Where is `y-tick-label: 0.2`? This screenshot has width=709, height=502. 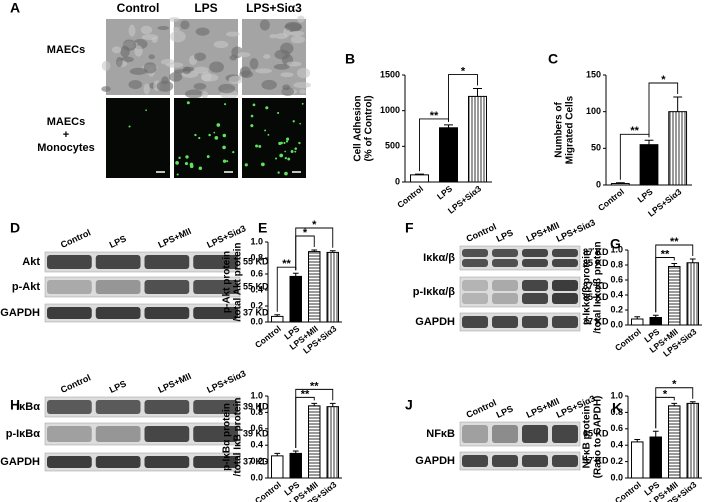
y-tick-label: 0.2 is located at coordinates (256, 305).